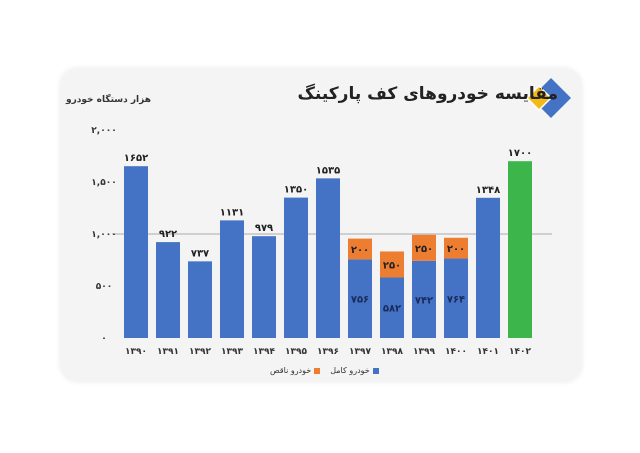 This screenshot has height=453, width=640. I want to click on x-tick-label: ۱۳۹۳, so click(232, 352).